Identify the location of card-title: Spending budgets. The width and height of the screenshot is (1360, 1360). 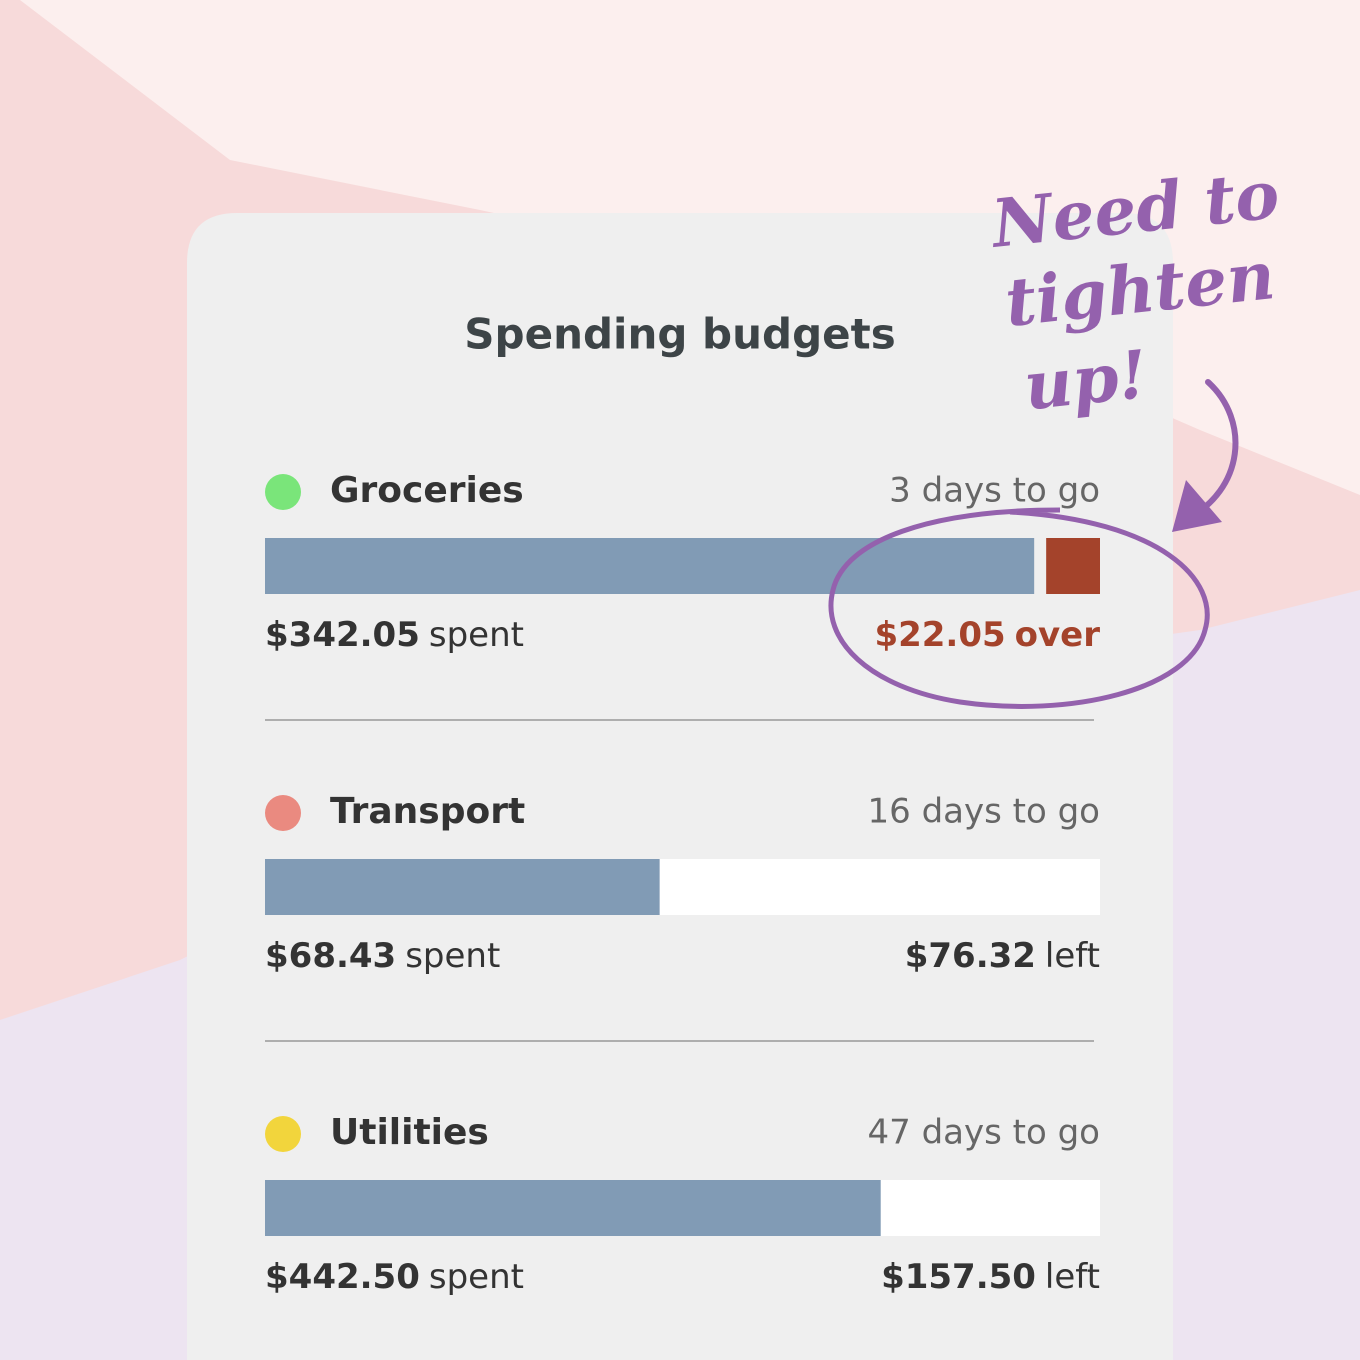
(679, 334).